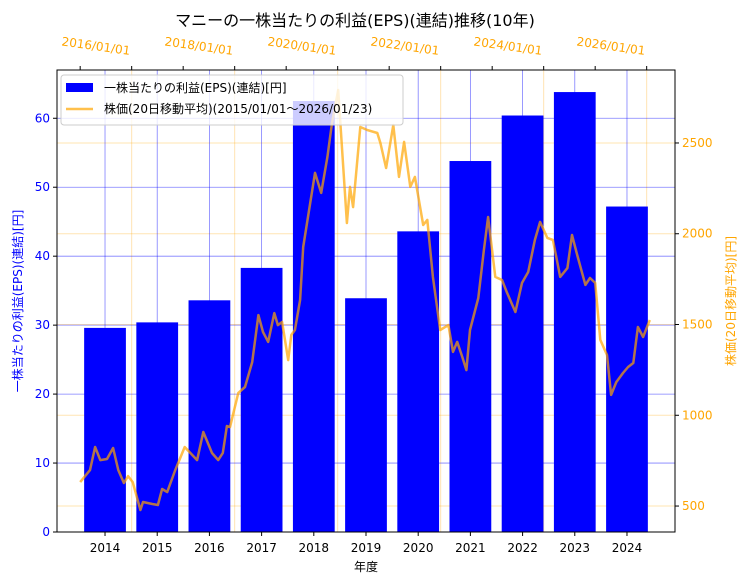 The width and height of the screenshot is (749, 584). What do you see at coordinates (157, 548) in the screenshot?
I see `x-tick-label: 2015` at bounding box center [157, 548].